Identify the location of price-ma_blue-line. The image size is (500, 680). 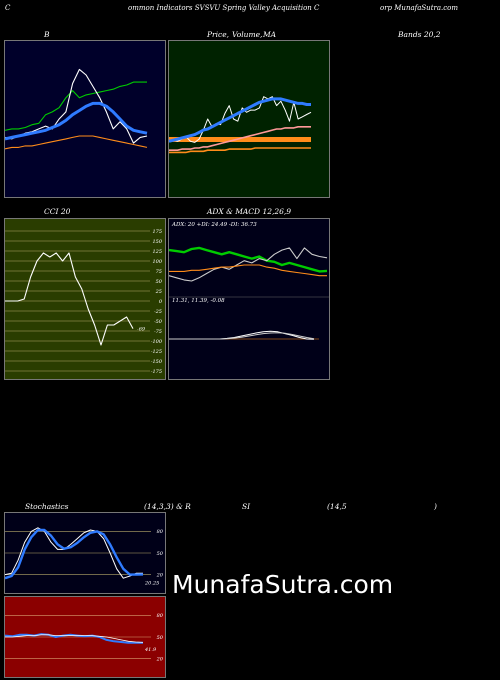
(240, 120).